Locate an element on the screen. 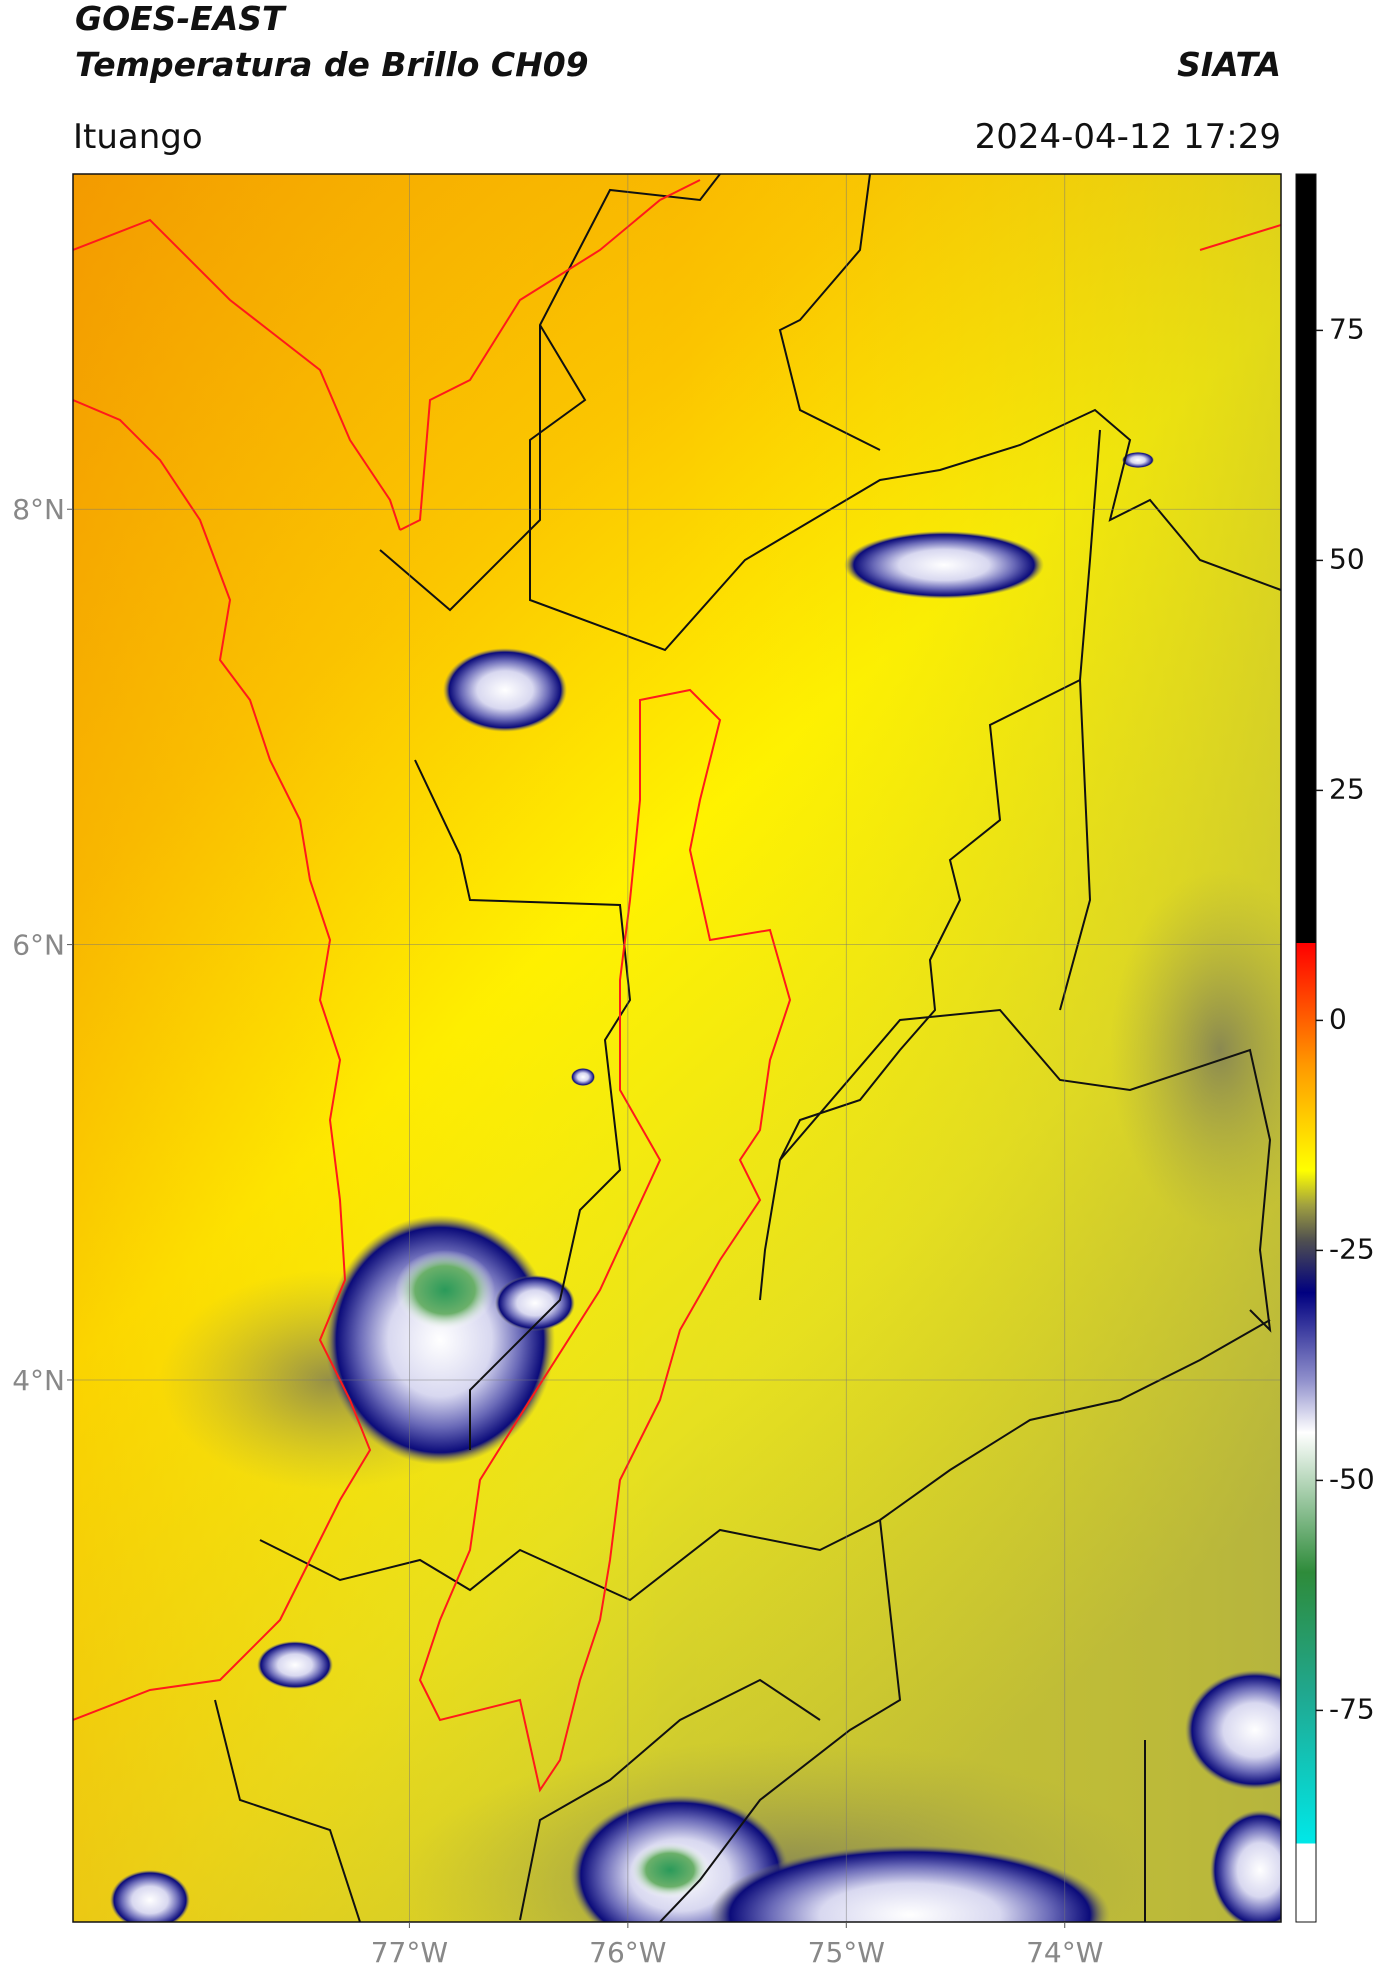 Image resolution: width=1384 pixels, height=1985 pixels. x-tick-label: 74°W is located at coordinates (1064, 1952).